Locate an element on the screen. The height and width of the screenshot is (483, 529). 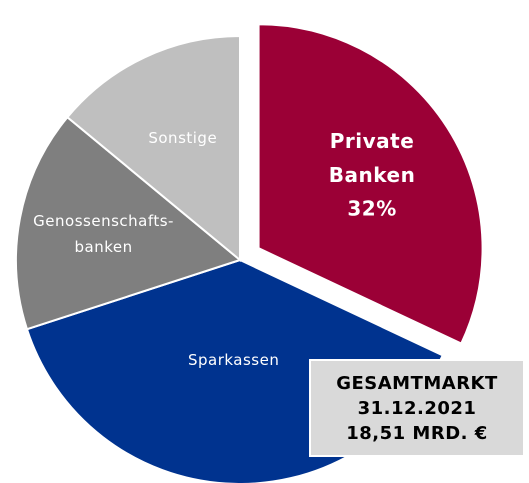
label-line: Private is located at coordinates (372, 141).